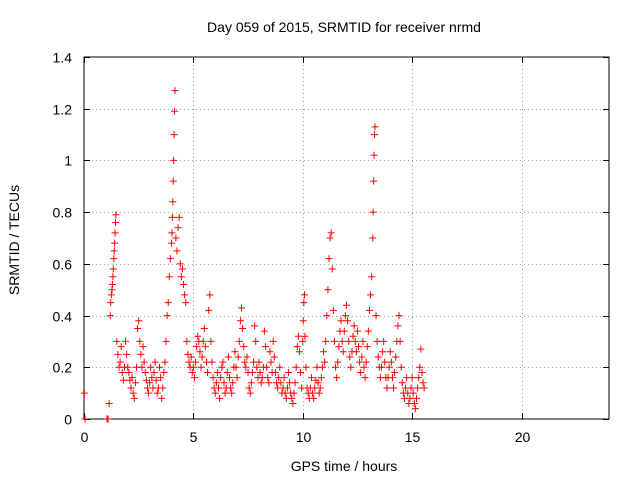 The image size is (640, 480). I want to click on y-axis-label: SRMTID / TECUs, so click(14, 240).